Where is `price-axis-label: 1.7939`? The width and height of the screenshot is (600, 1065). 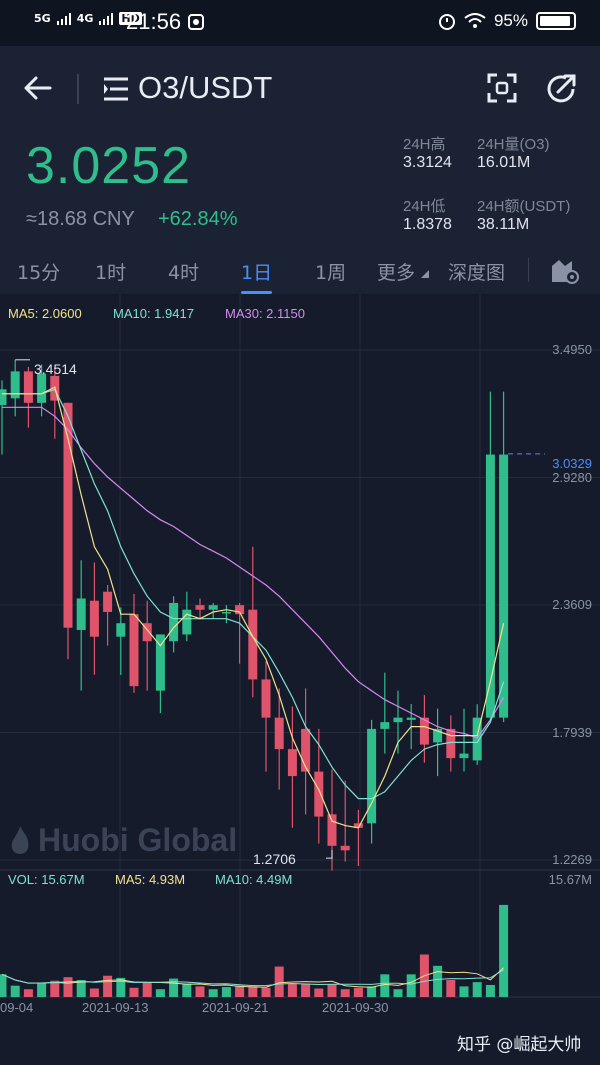
price-axis-label: 1.7939 is located at coordinates (572, 732).